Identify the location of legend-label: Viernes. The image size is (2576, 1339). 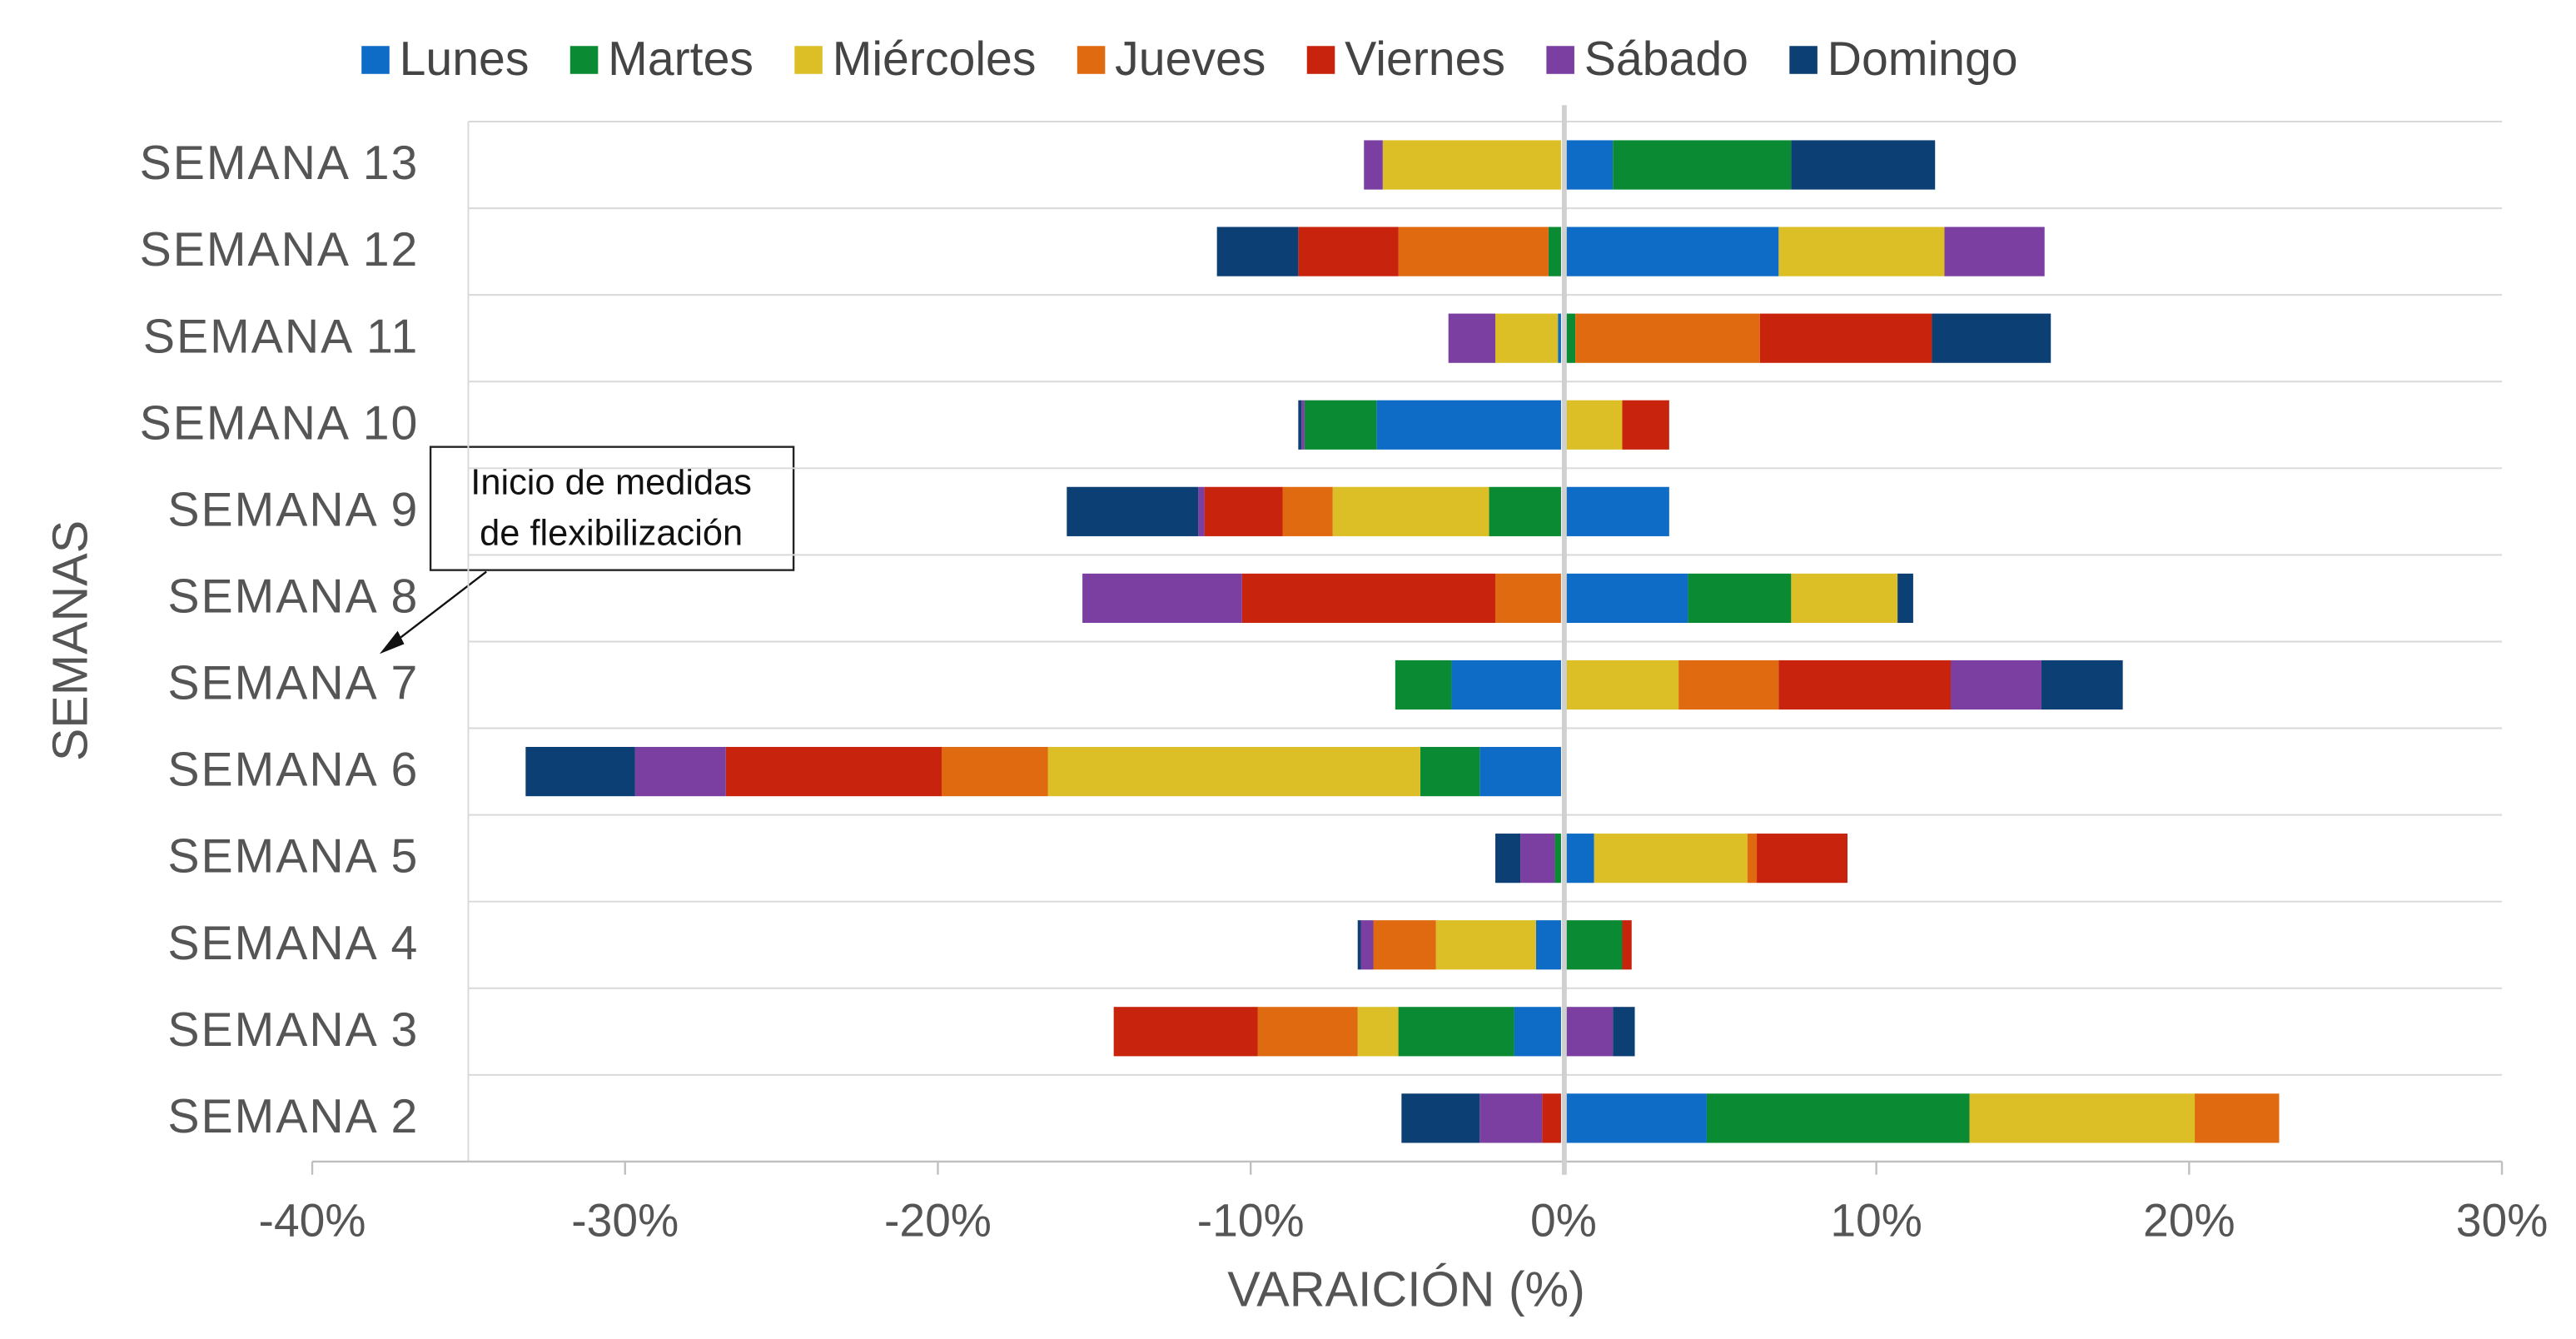
(1425, 59).